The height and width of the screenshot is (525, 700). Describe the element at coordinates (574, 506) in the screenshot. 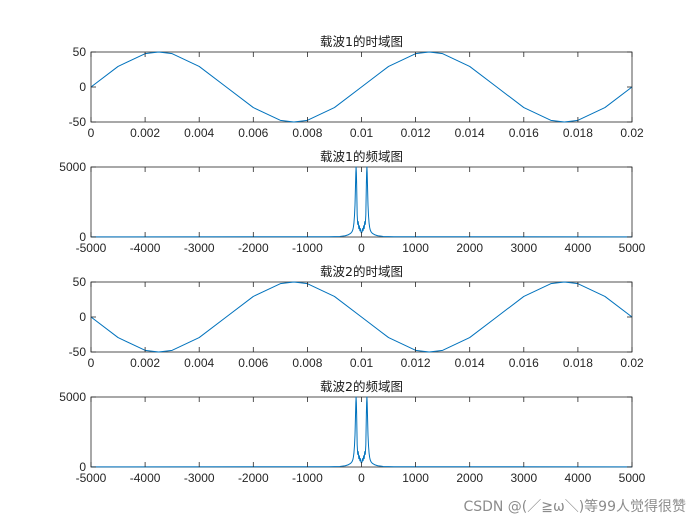

I see `watermark-text: CSDN @(／≧ω＼)等99人觉得很赞` at that location.